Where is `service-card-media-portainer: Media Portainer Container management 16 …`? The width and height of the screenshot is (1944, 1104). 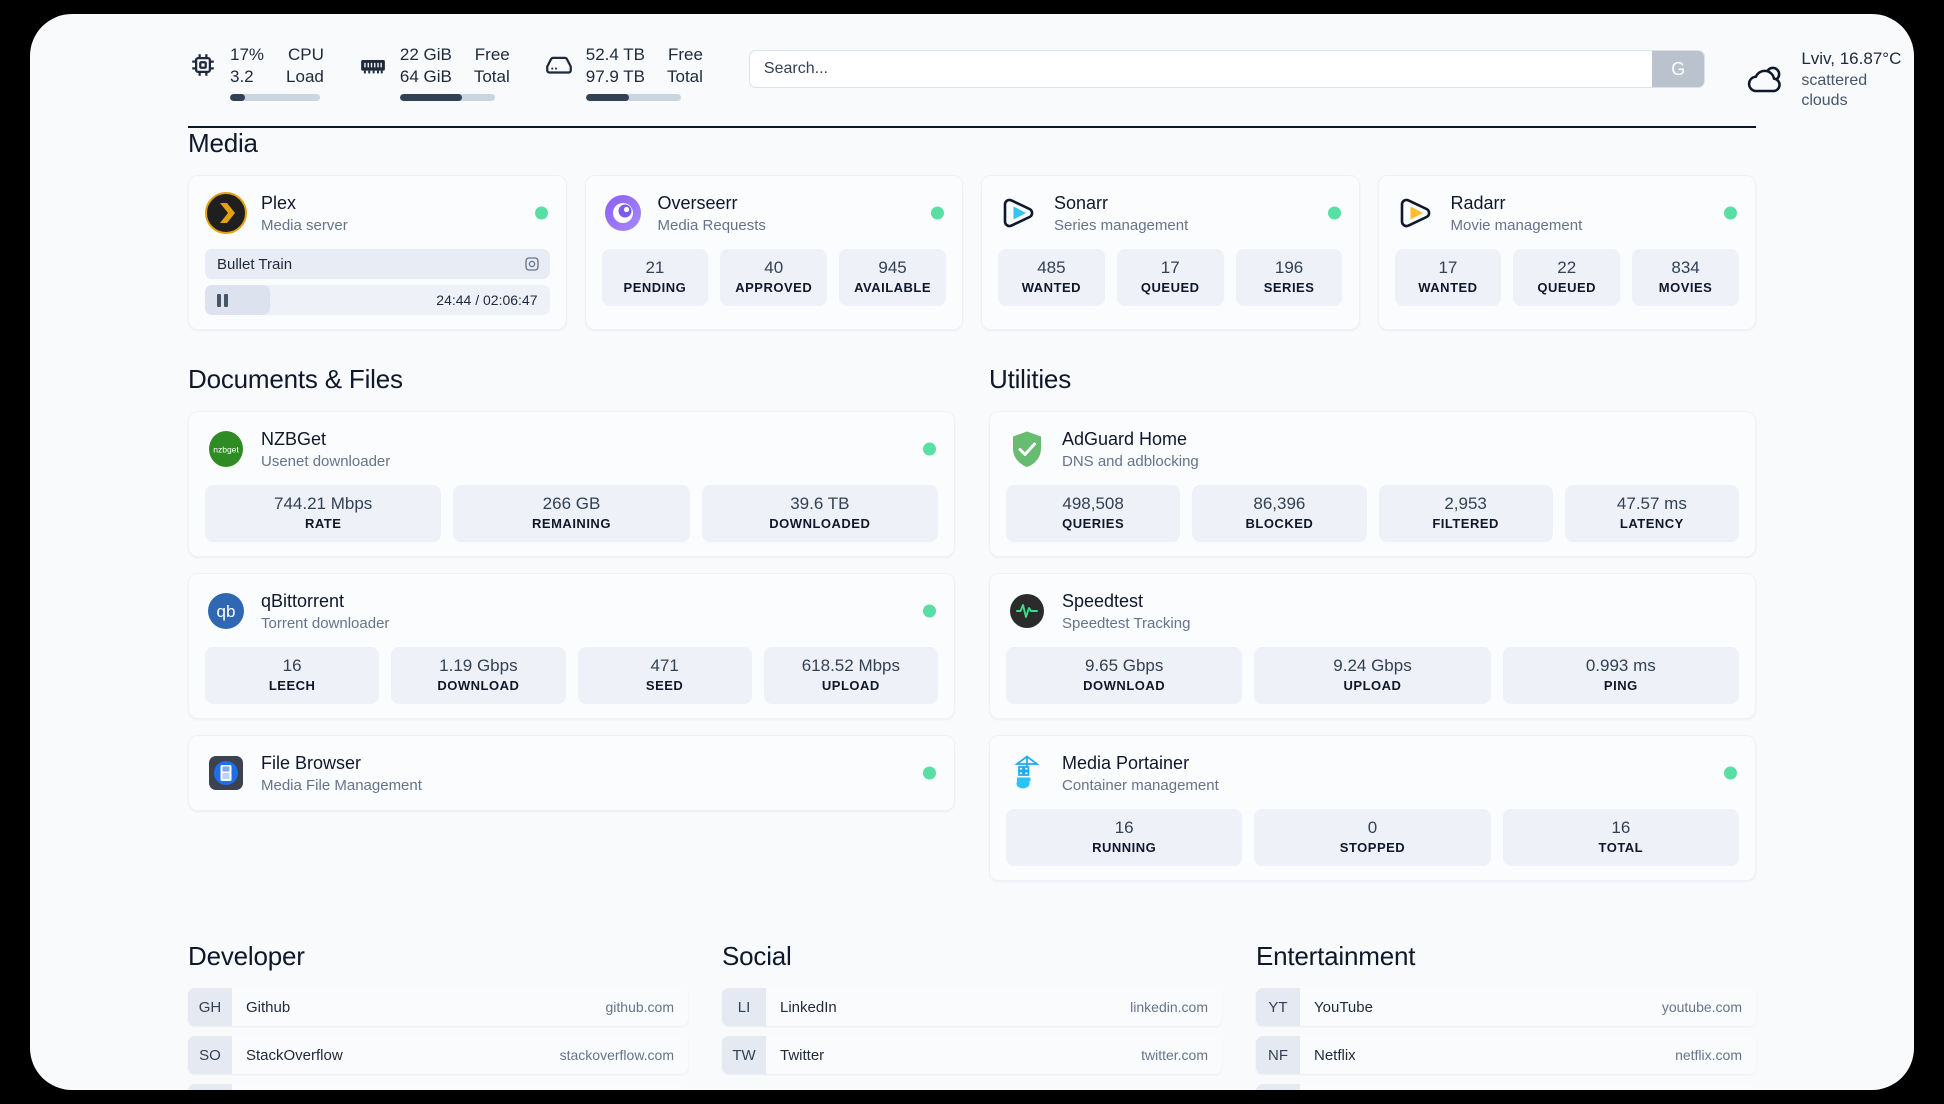 service-card-media-portainer: Media Portainer Container management 16 … is located at coordinates (1372, 808).